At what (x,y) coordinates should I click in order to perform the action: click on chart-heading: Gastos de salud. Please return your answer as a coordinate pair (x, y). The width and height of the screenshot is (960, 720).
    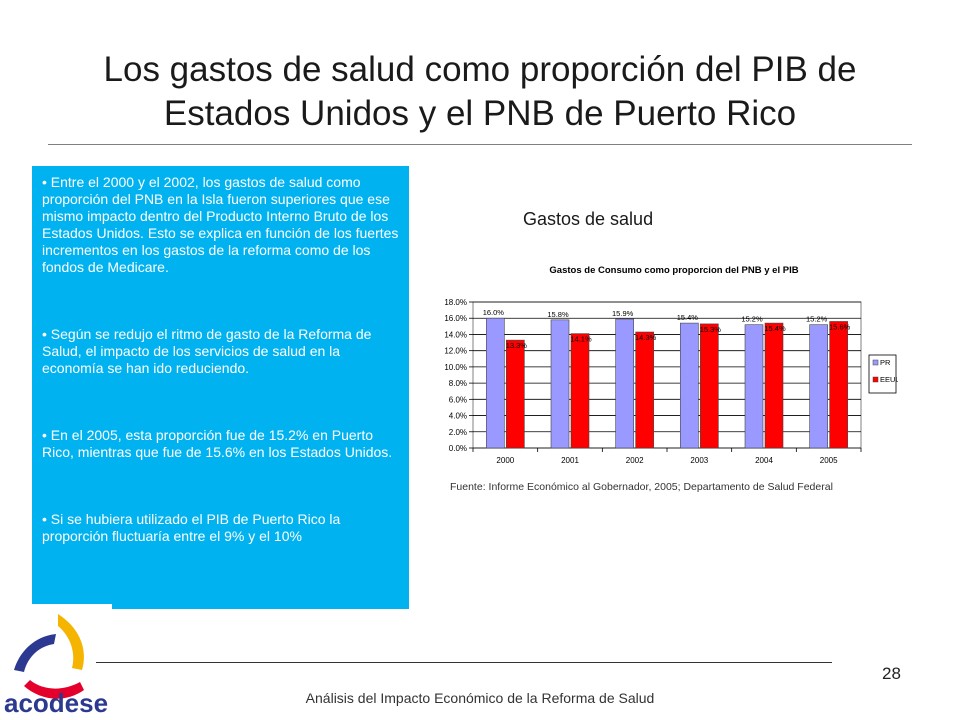
    Looking at the image, I should click on (588, 219).